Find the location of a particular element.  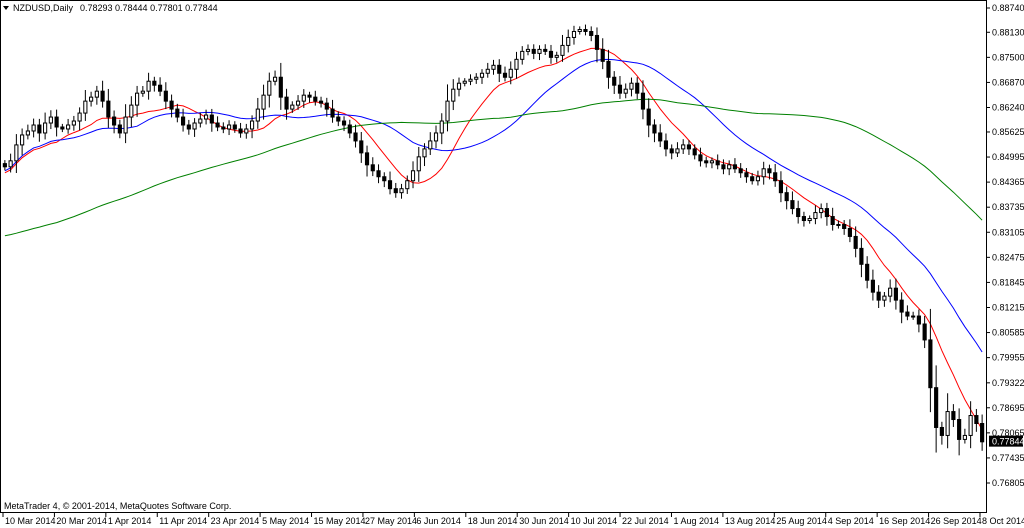

y-tick-label: 0.82475 is located at coordinates (1008, 257).